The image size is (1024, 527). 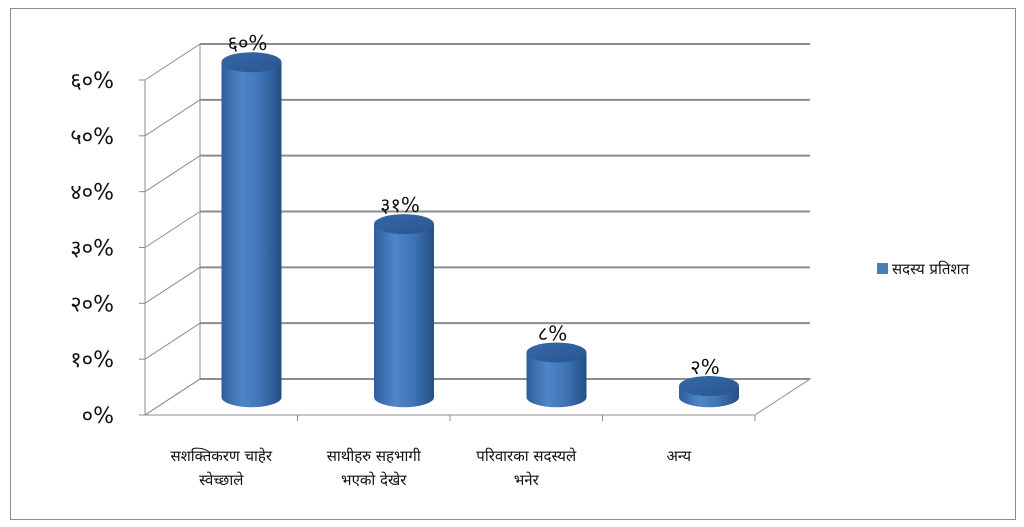 I want to click on legend-label: सदस्य प्रतिशत, so click(x=931, y=269).